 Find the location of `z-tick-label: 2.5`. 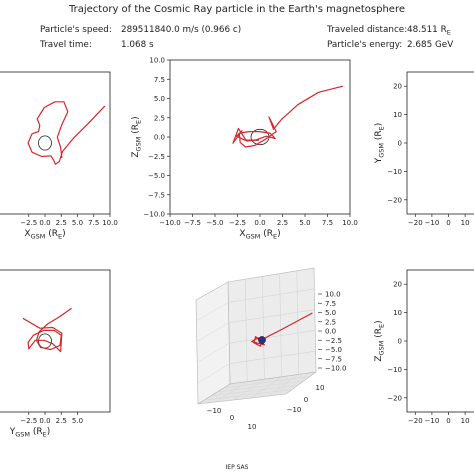

z-tick-label: 2.5 is located at coordinates (330, 322).